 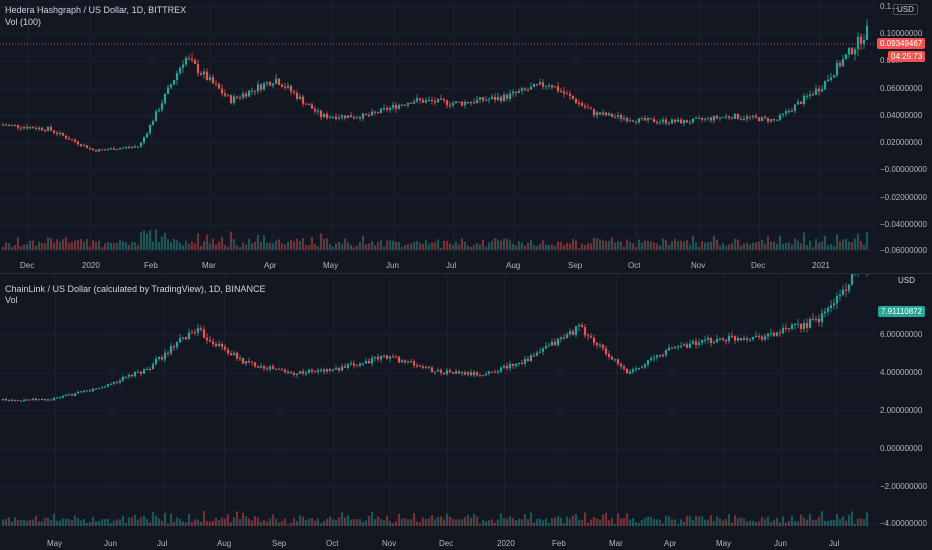 I want to click on link-currency-label: USD, so click(x=906, y=280).